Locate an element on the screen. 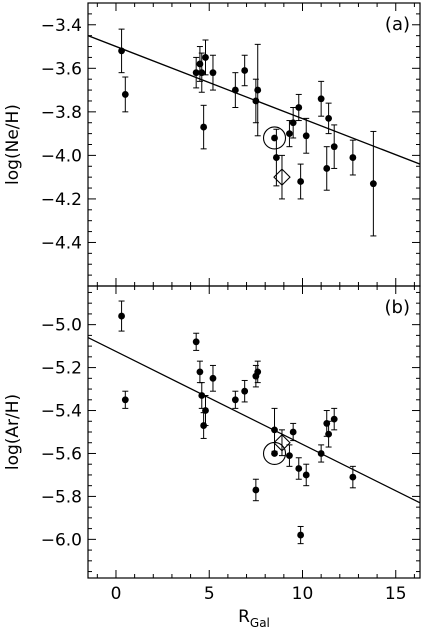 Image resolution: width=429 pixels, height=629 pixels. y-tick-label: −5.8 is located at coordinates (61, 497).